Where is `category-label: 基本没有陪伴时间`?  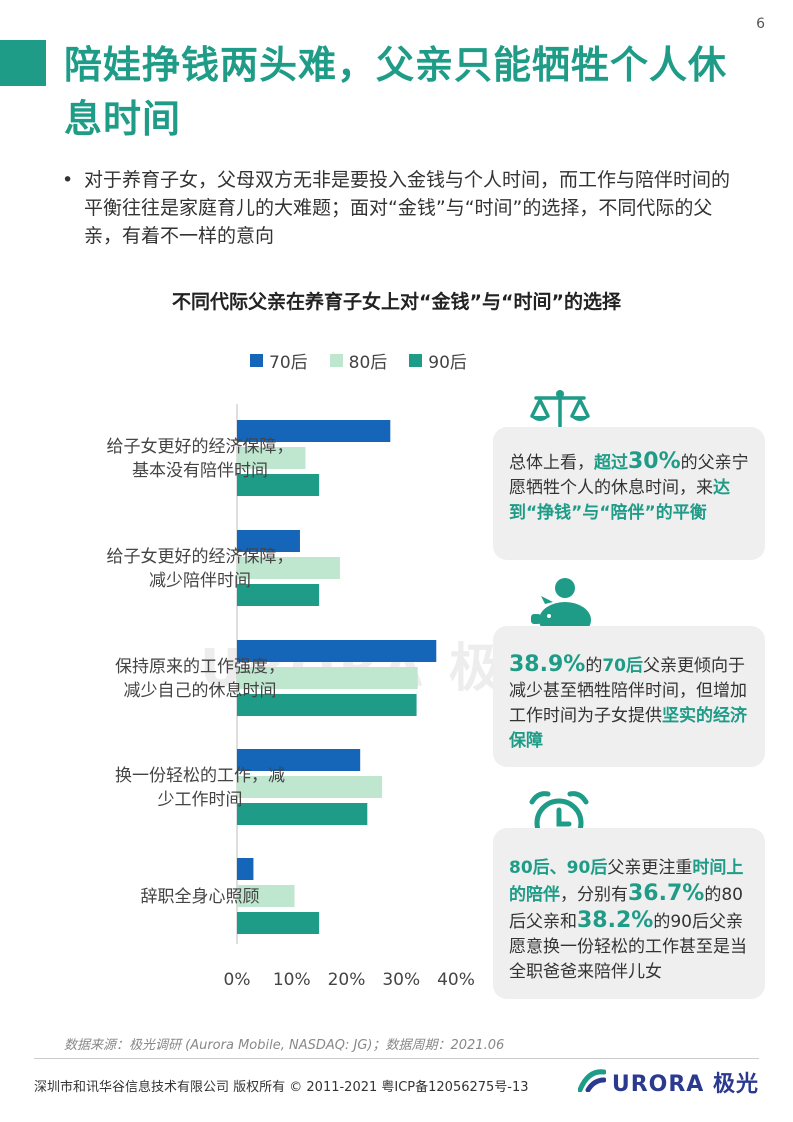 category-label: 基本没有陪伴时间 is located at coordinates (200, 471).